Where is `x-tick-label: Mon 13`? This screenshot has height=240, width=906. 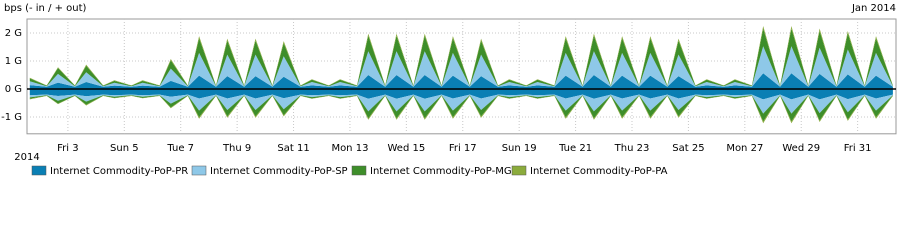
x-tick-label: Mon 13 is located at coordinates (349, 148).